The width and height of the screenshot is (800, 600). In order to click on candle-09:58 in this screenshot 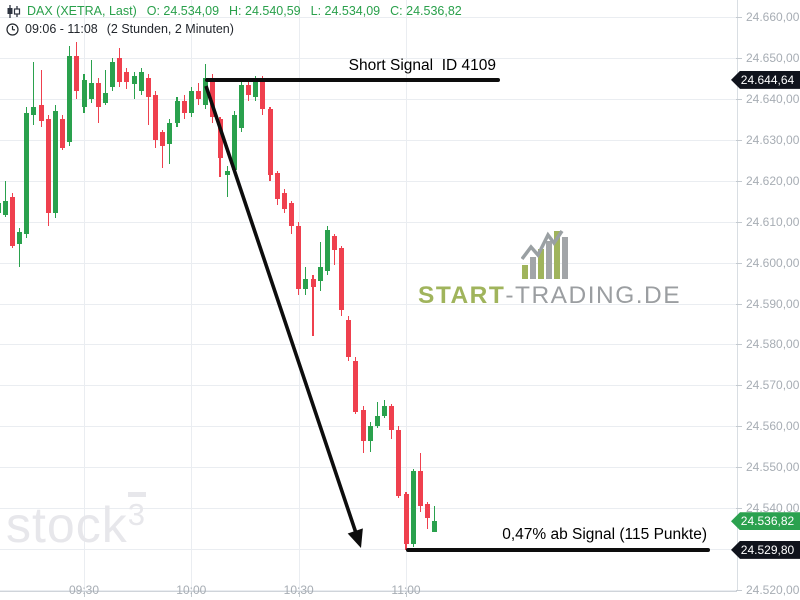, I will do `click(184, 107)`.